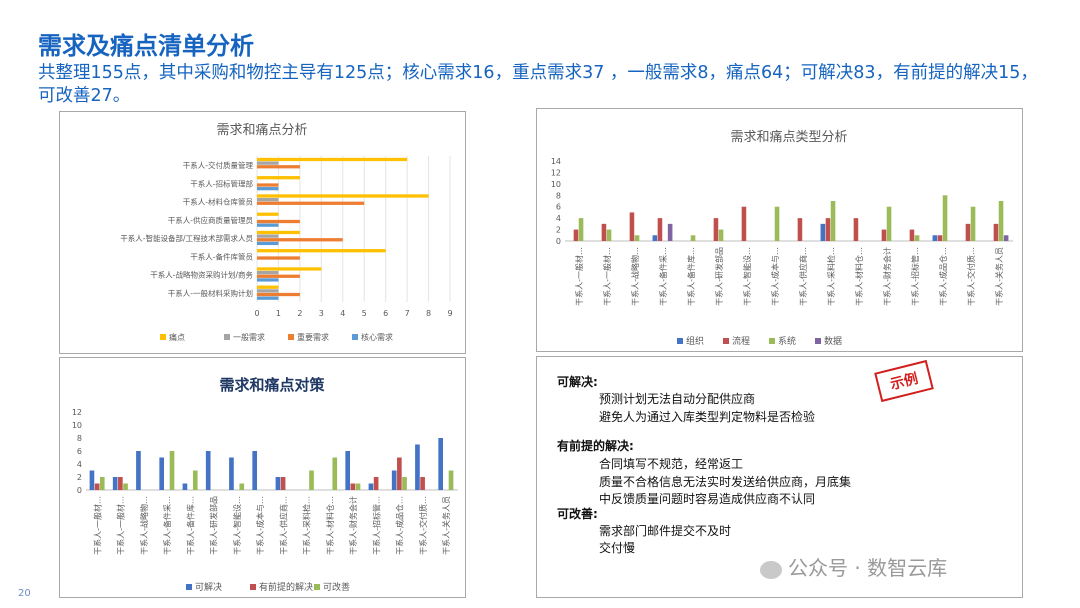 This screenshot has width=1080, height=608. Describe the element at coordinates (146, 46) in the screenshot. I see `page-title: 需求及痛点清单分析` at that location.